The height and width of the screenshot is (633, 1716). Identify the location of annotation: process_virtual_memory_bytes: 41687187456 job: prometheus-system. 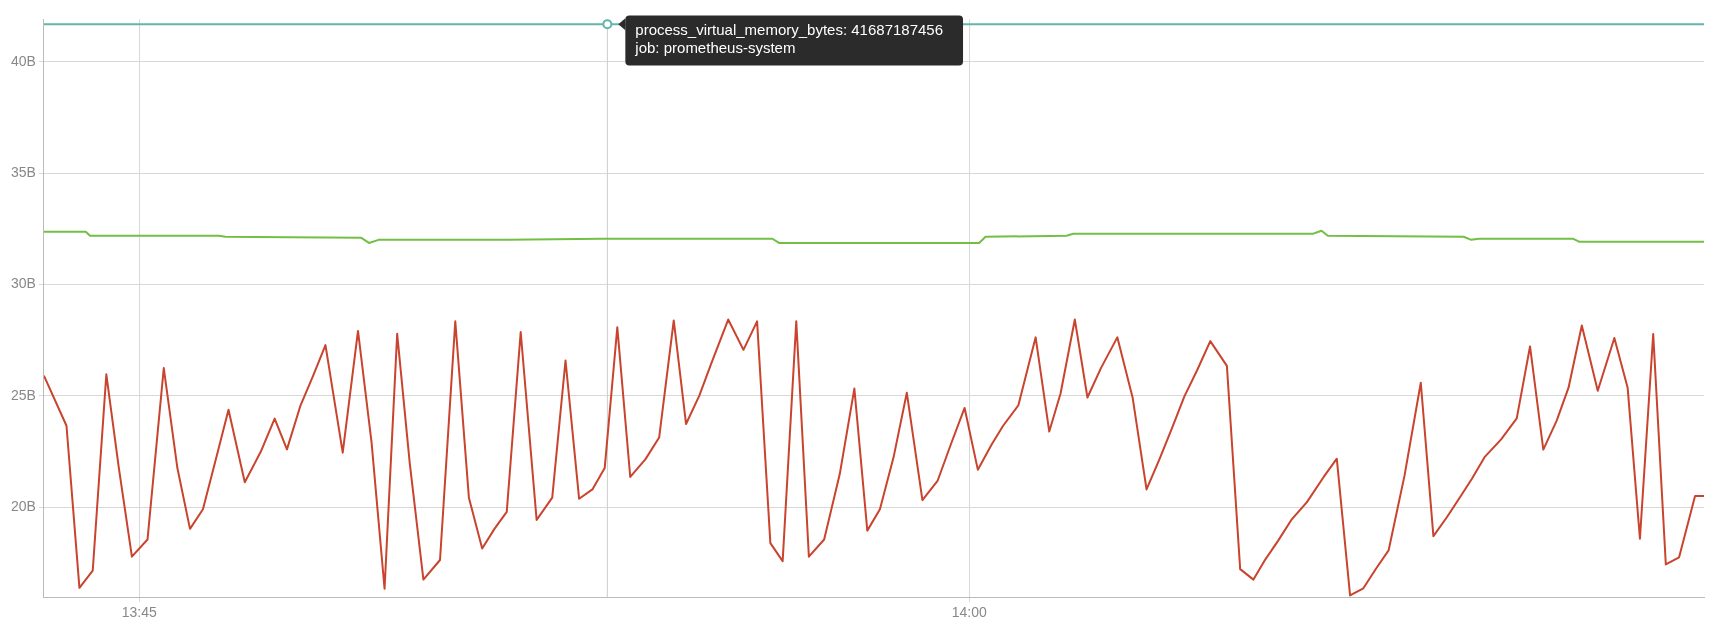
(789, 39).